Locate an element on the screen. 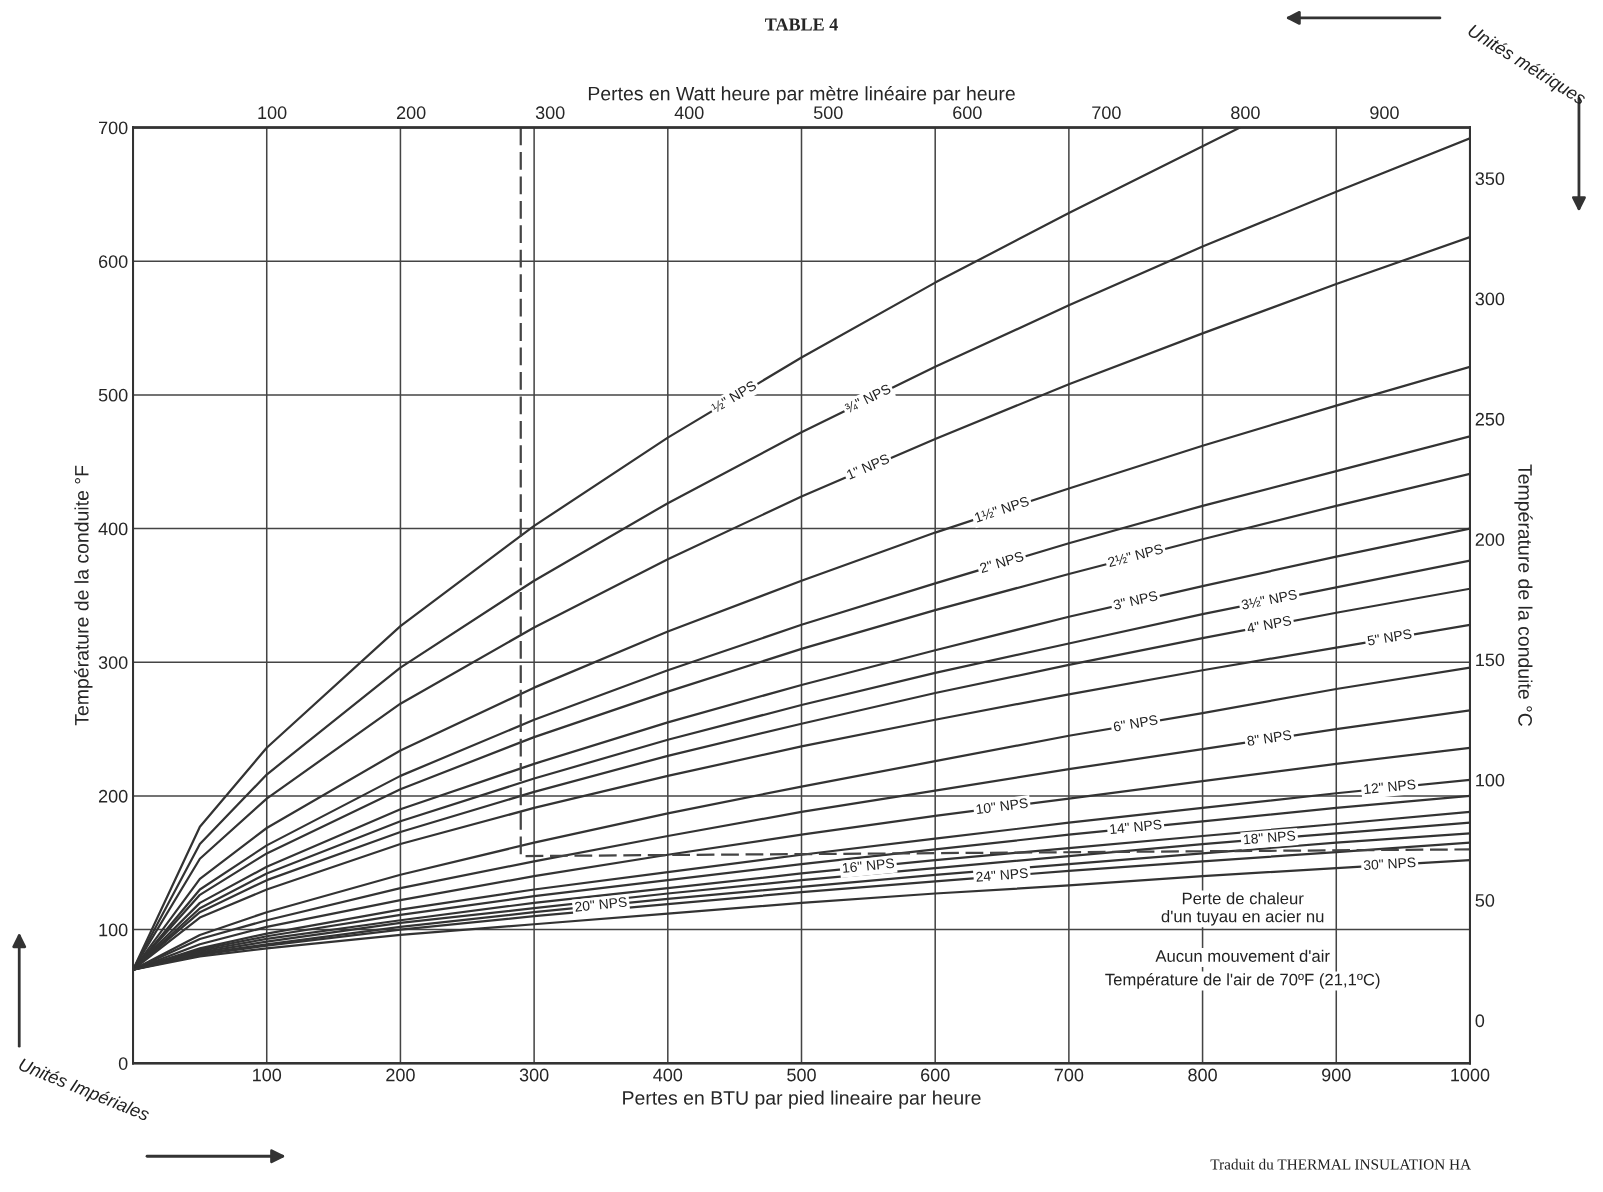  text: Traduit du THERMAL INSULATION HA is located at coordinates (1341, 1164).